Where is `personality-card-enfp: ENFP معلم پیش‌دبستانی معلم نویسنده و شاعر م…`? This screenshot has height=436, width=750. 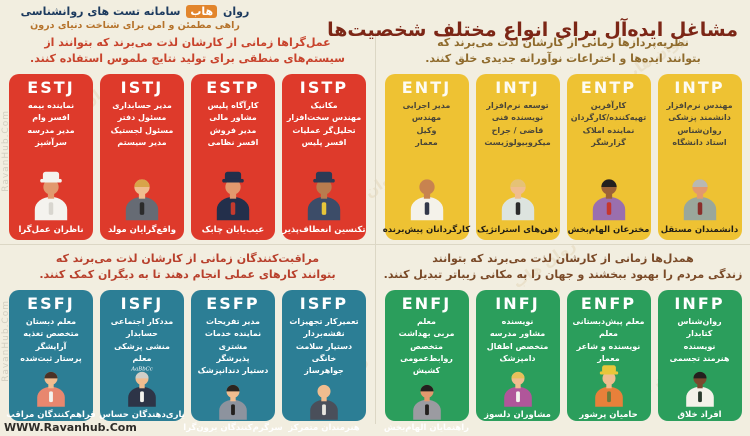
personality-card-enfp: ENFP معلم پیش‌دبستانی معلم نویسنده و شاعر م… is located at coordinates (608, 355).